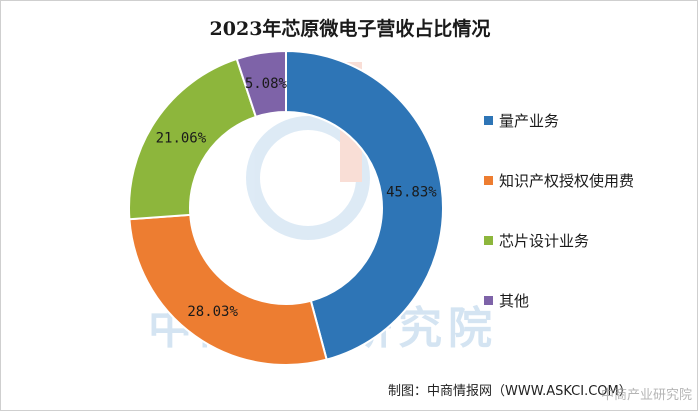 The width and height of the screenshot is (700, 413). I want to click on chart-title: 2023年芯原微电子营收占比情况, so click(350, 29).